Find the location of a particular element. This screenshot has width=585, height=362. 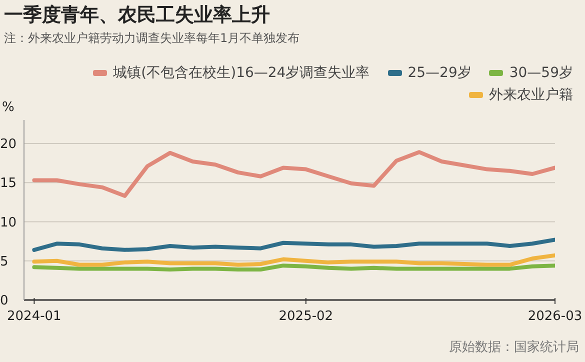

text: 原始数据：国家统计局 is located at coordinates (514, 347).